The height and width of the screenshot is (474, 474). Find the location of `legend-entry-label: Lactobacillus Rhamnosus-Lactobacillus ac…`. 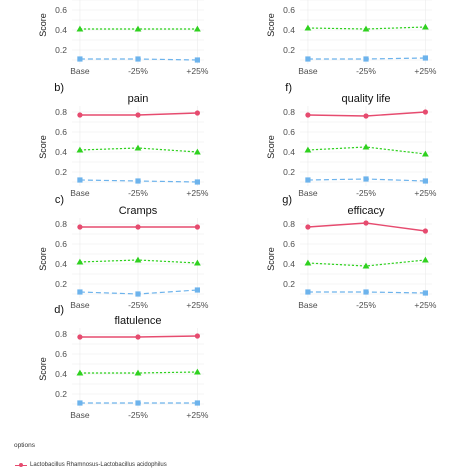

legend-entry-label: Lactobacillus Rhamnosus-Lactobacillus ac… is located at coordinates (98, 465).